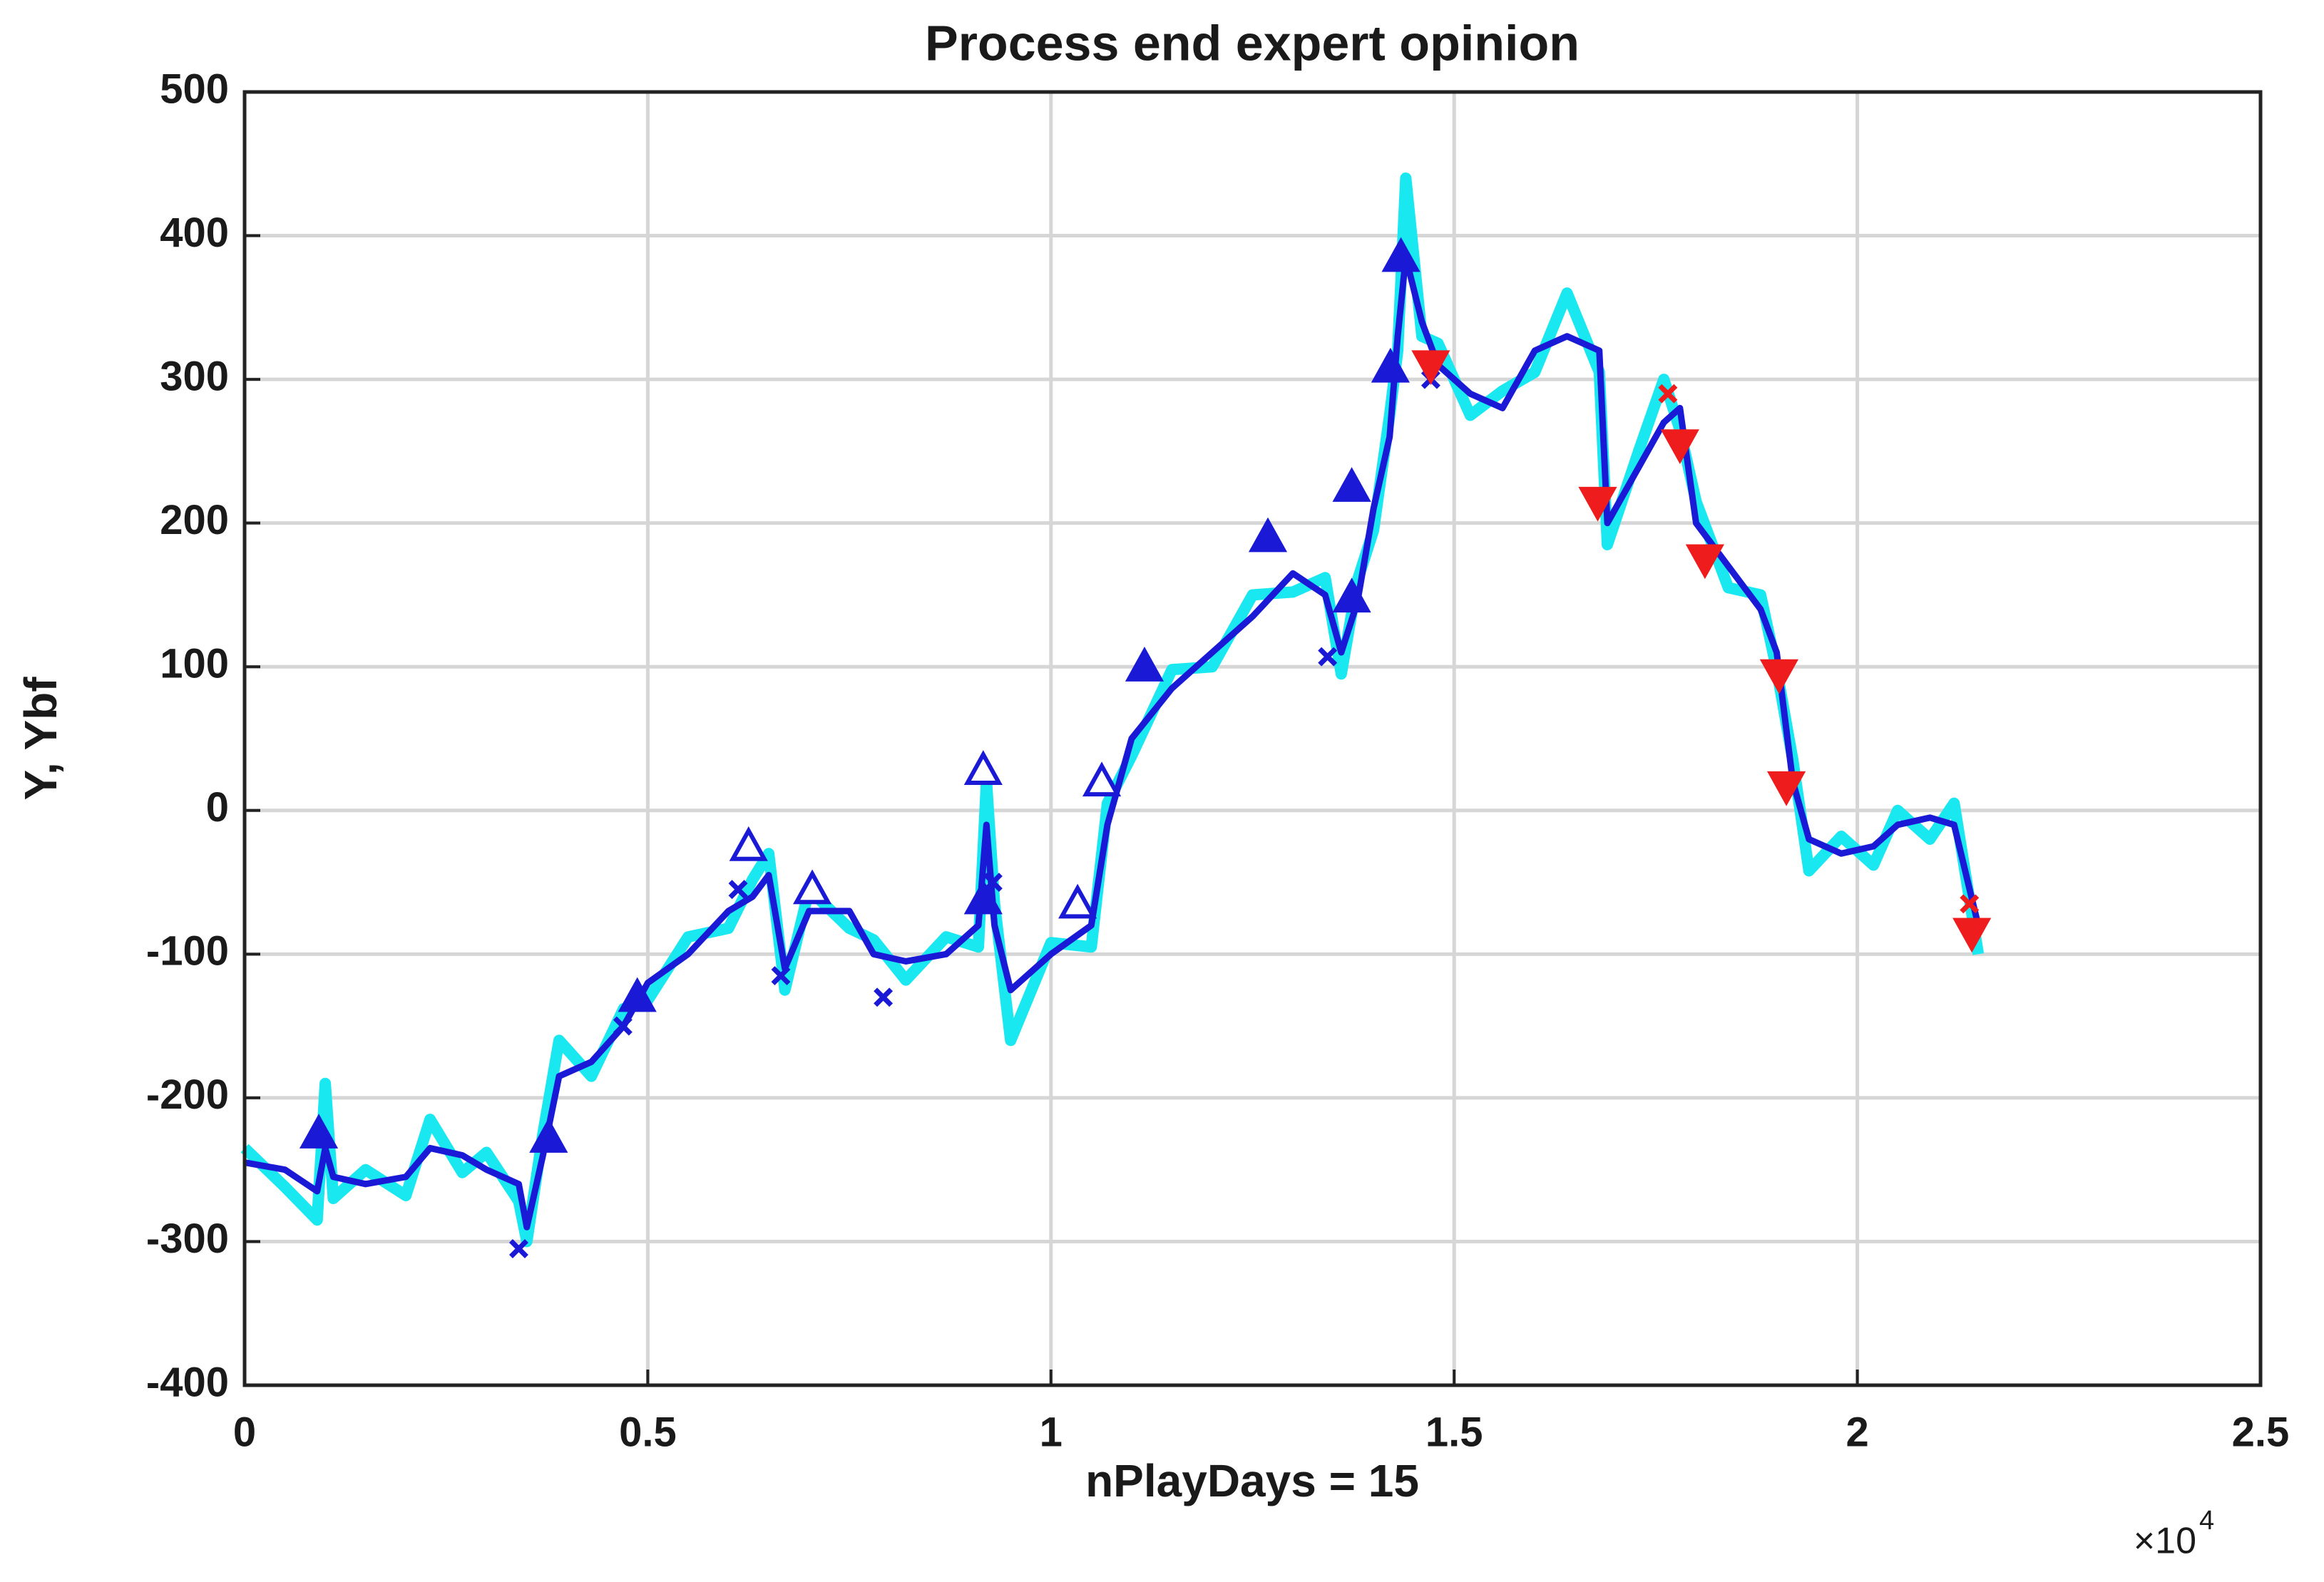 Image resolution: width=2324 pixels, height=1582 pixels. What do you see at coordinates (194, 376) in the screenshot?
I see `y-tick-label: 300` at bounding box center [194, 376].